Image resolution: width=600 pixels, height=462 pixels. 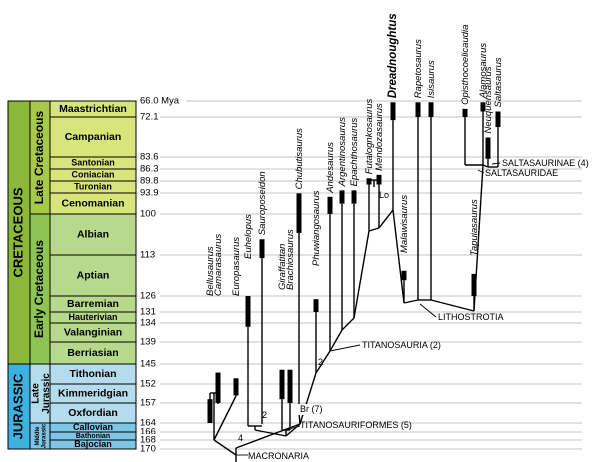 What do you see at coordinates (39, 157) in the screenshot?
I see `epoch-label-late-cretaceous: Late Cretaceous` at bounding box center [39, 157].